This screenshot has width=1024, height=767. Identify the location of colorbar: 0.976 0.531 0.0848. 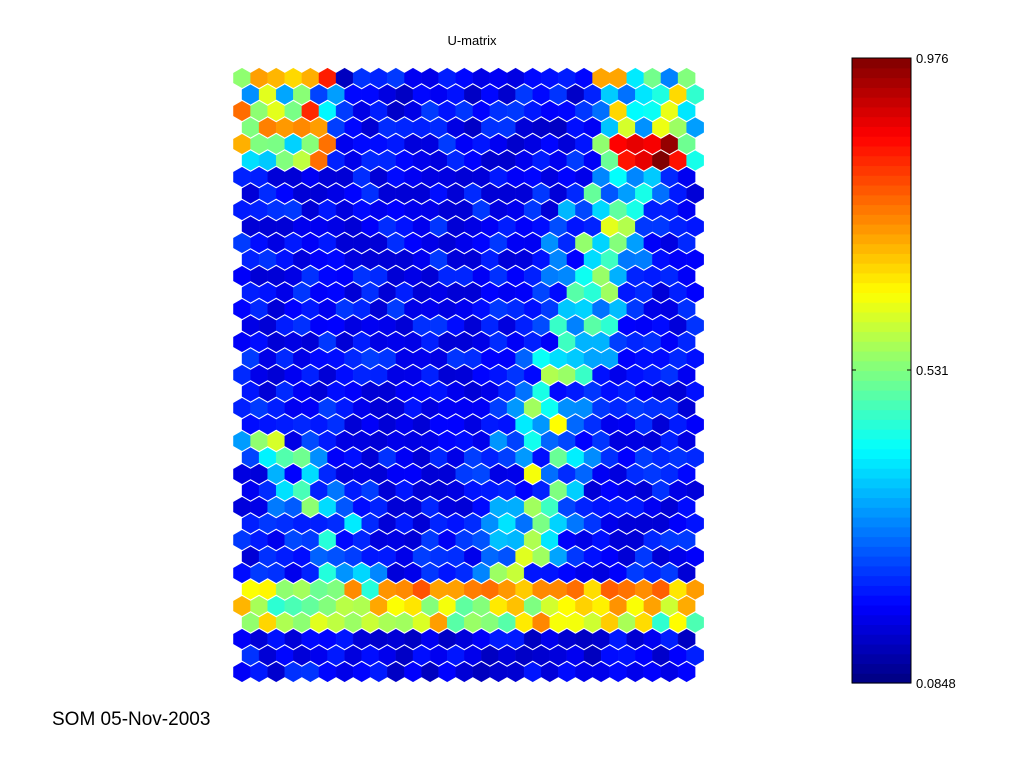
(903, 371).